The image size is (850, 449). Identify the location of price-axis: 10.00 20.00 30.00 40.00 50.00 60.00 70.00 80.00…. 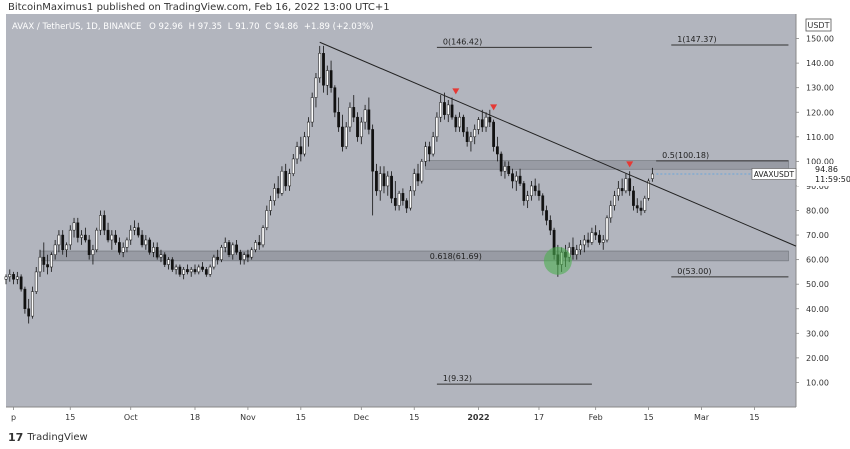
(815, 211).